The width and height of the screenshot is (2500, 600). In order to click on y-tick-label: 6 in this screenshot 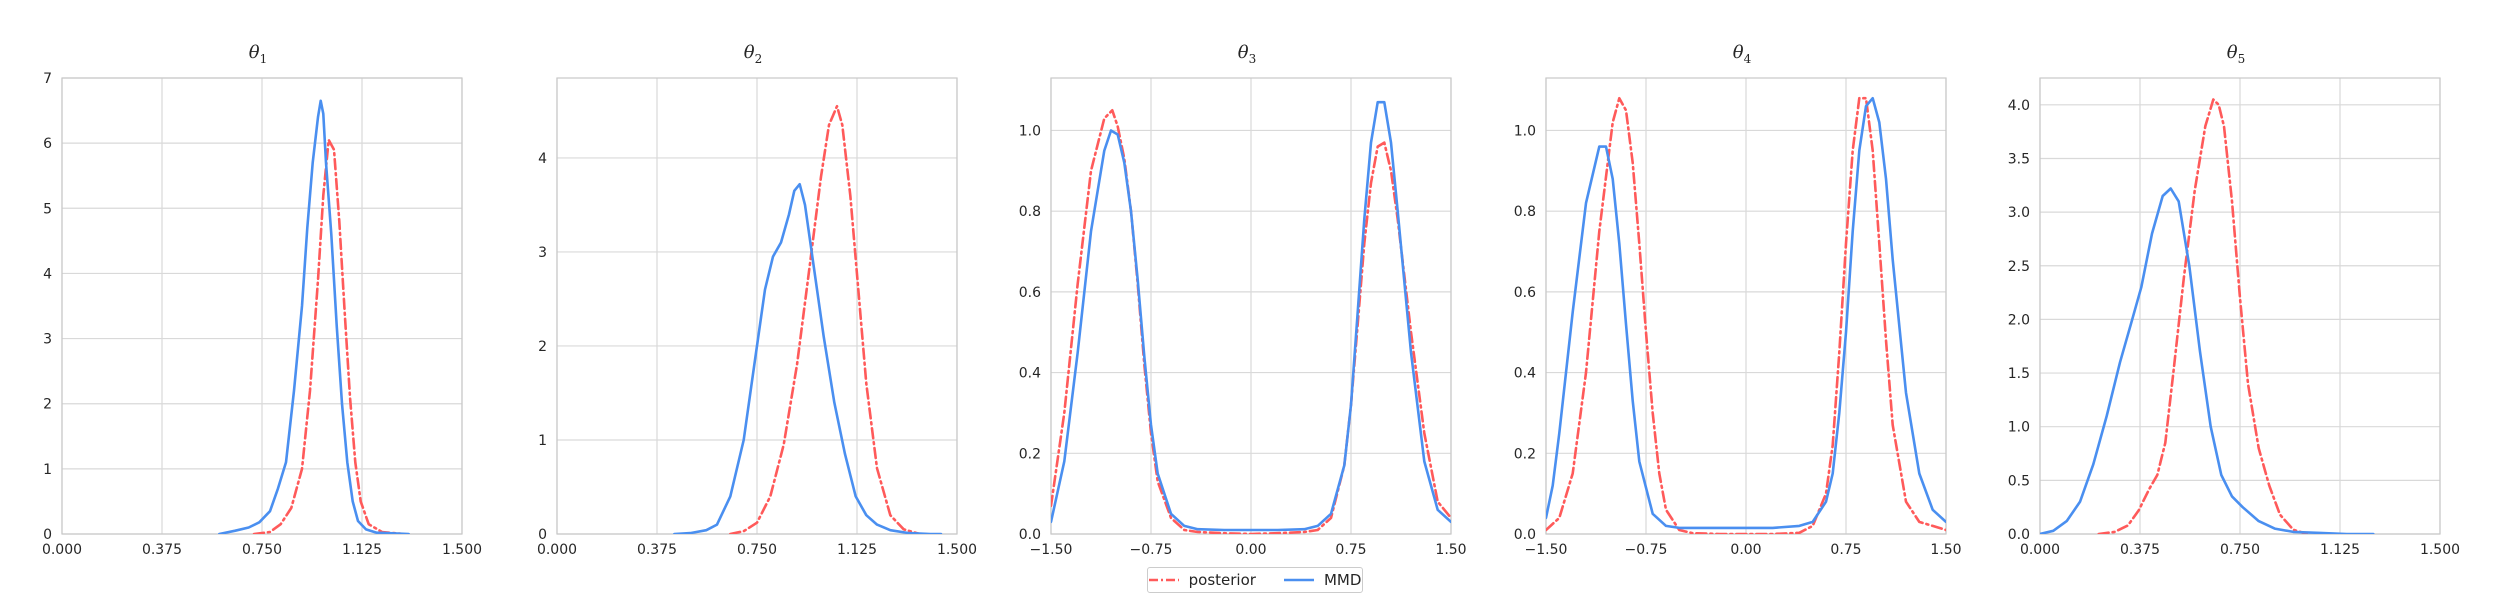, I will do `click(47, 144)`.